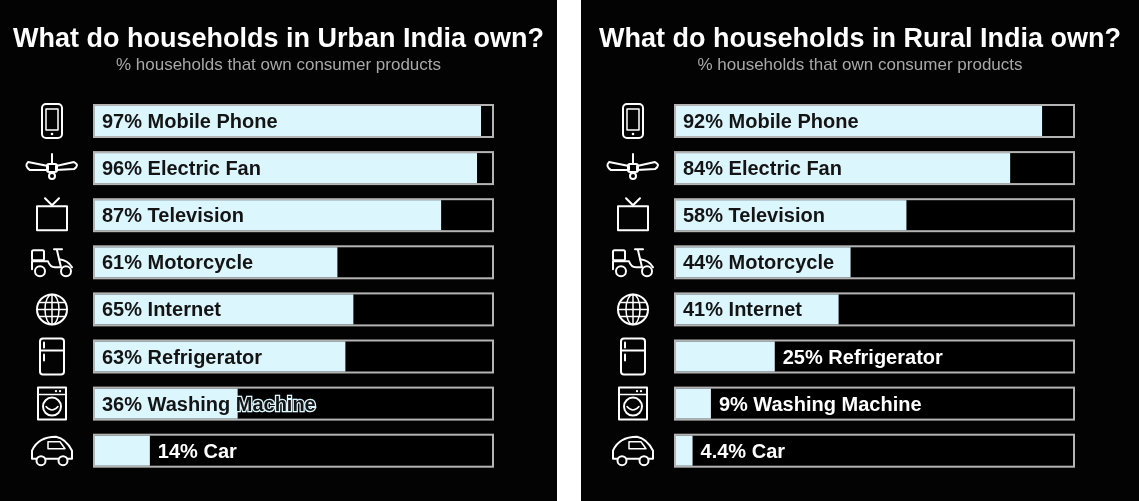 The image size is (1139, 501). Describe the element at coordinates (122, 168) in the screenshot. I see `data-label: 96%` at that location.